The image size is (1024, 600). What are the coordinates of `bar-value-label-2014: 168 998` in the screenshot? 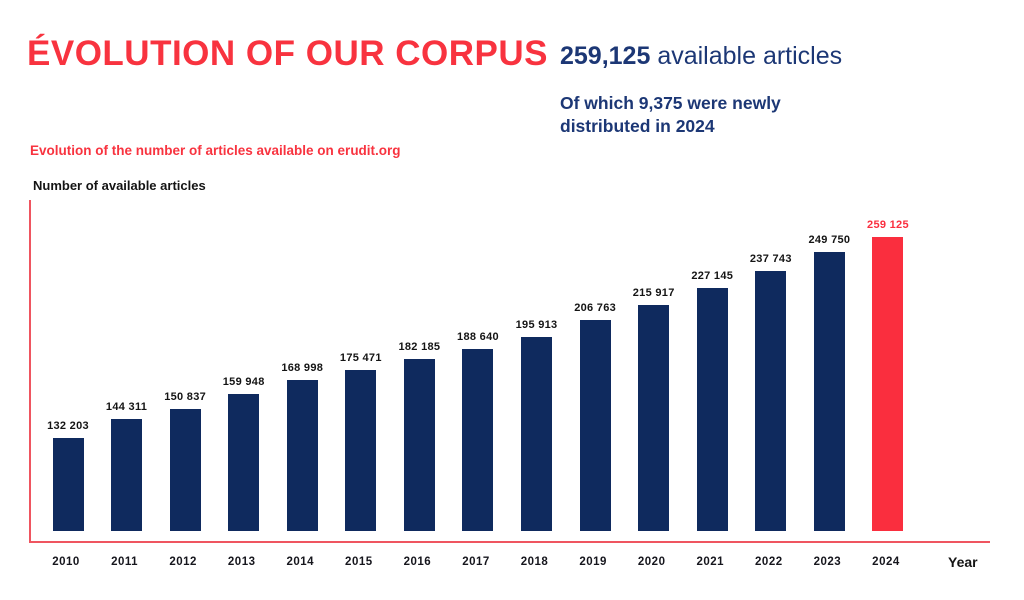 It's located at (302, 368).